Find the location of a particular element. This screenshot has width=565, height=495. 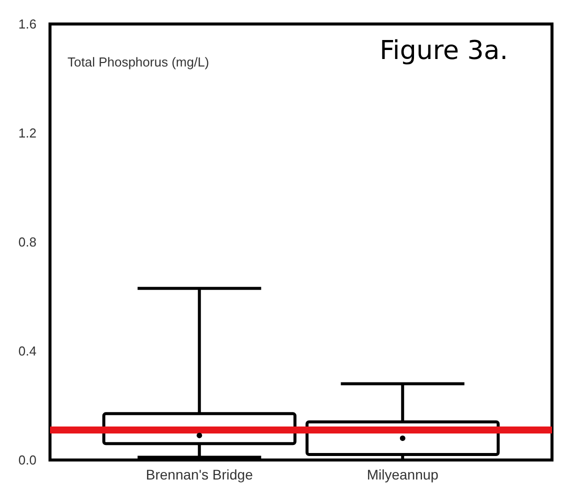

x-tick-label: Brennan's Bridge is located at coordinates (200, 474).